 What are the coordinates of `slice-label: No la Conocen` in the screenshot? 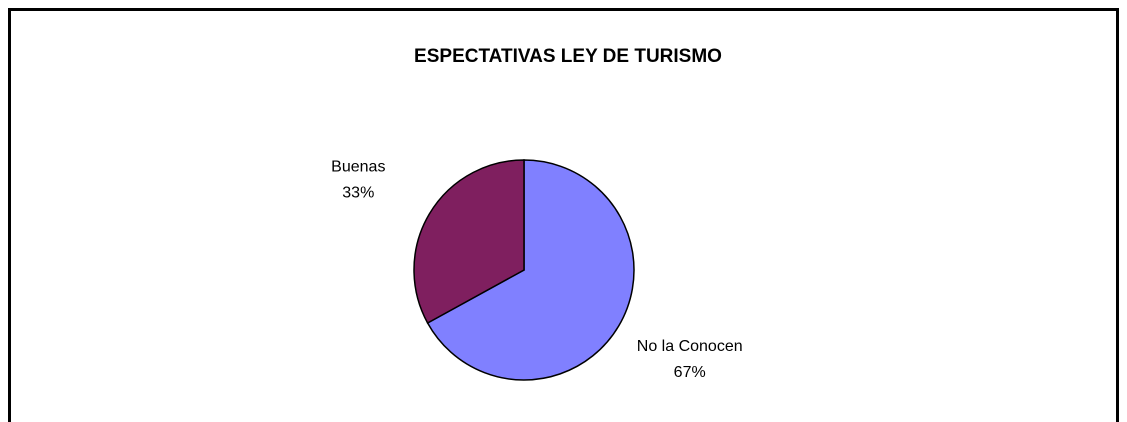 It's located at (690, 346).